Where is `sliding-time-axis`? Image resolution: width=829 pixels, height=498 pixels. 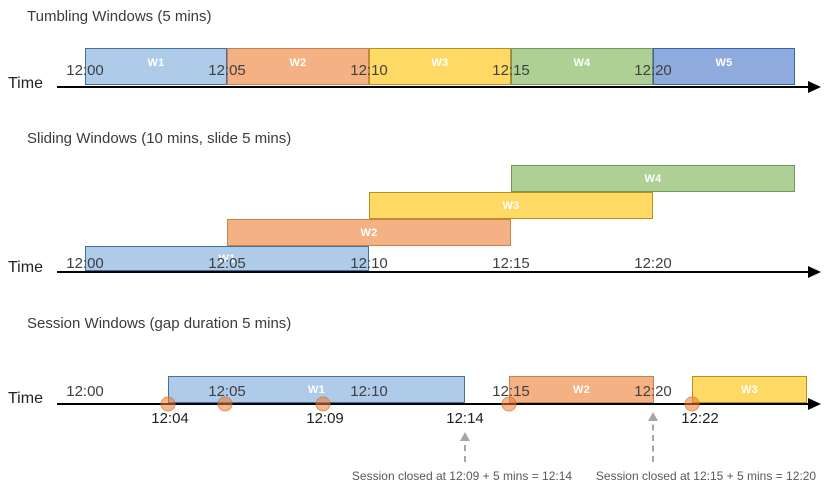 sliding-time-axis is located at coordinates (433, 272).